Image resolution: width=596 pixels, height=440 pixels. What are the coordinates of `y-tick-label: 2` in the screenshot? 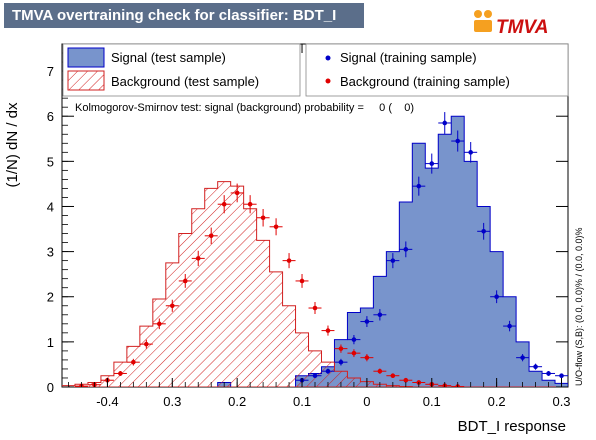 It's located at (50, 297).